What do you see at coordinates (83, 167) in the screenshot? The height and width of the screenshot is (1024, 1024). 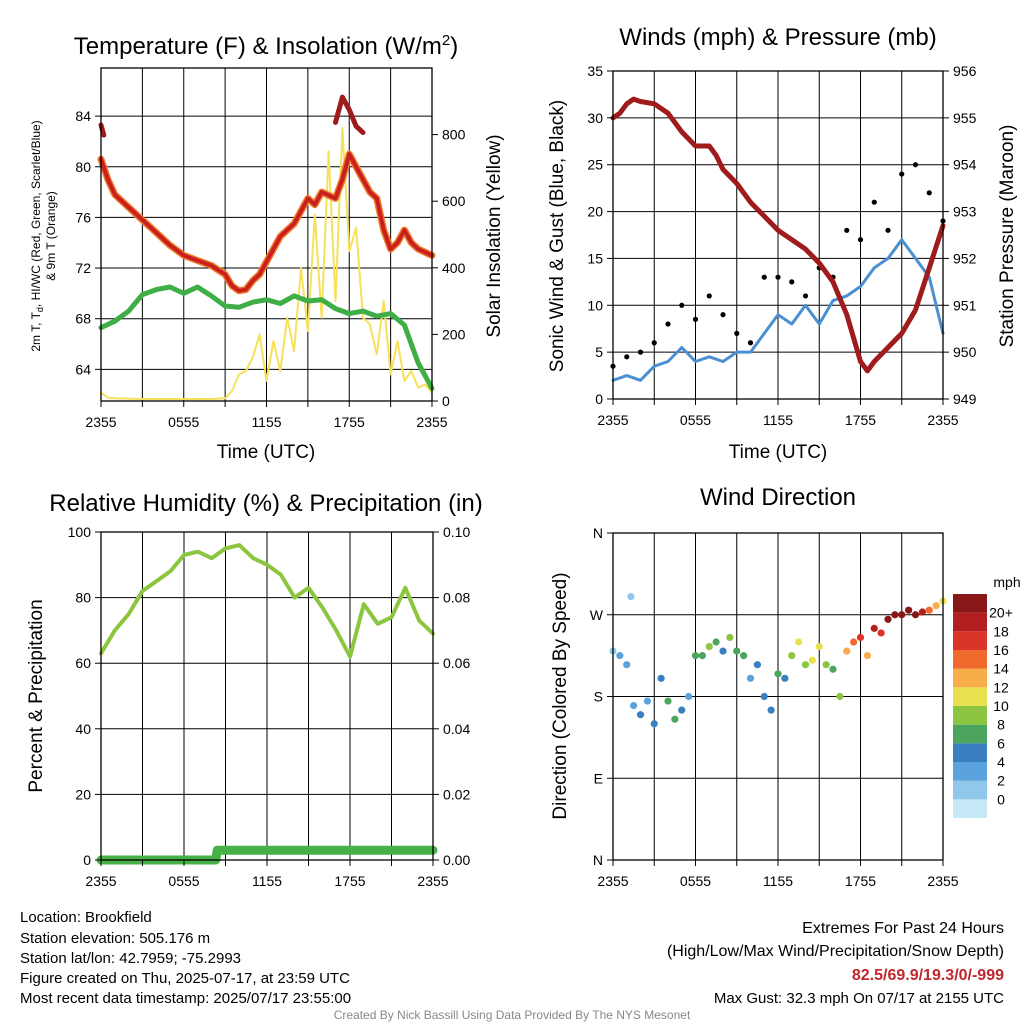 I see `y-tick-label: 80` at bounding box center [83, 167].